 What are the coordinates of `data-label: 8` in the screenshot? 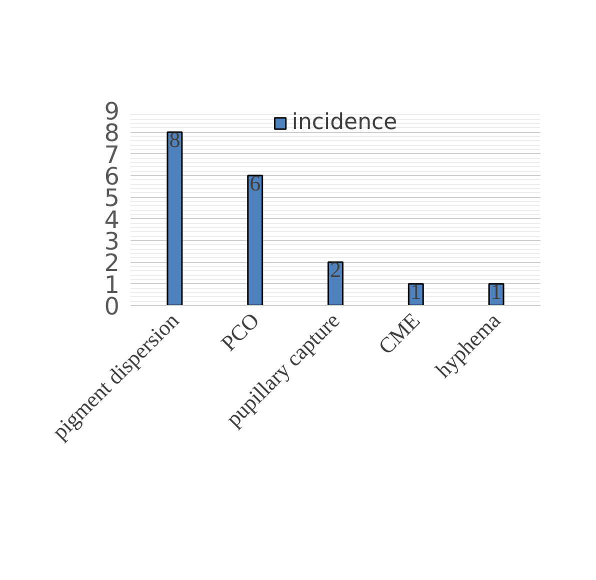 It's located at (174, 139).